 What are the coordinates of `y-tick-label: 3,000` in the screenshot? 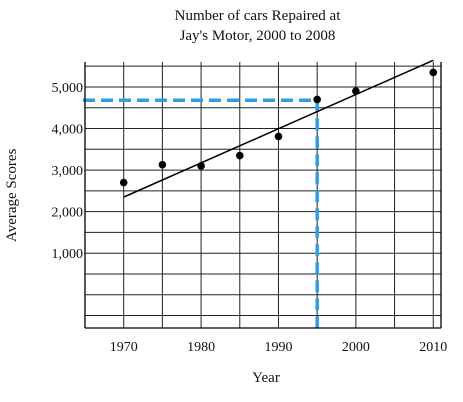 It's located at (68, 171).